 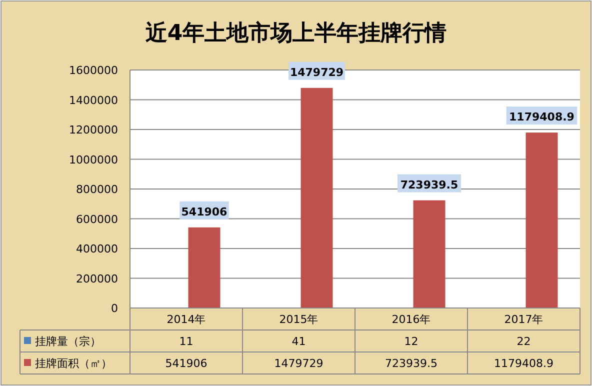 I want to click on legend-label: 挂牌面积（㎡）, so click(x=73, y=363).